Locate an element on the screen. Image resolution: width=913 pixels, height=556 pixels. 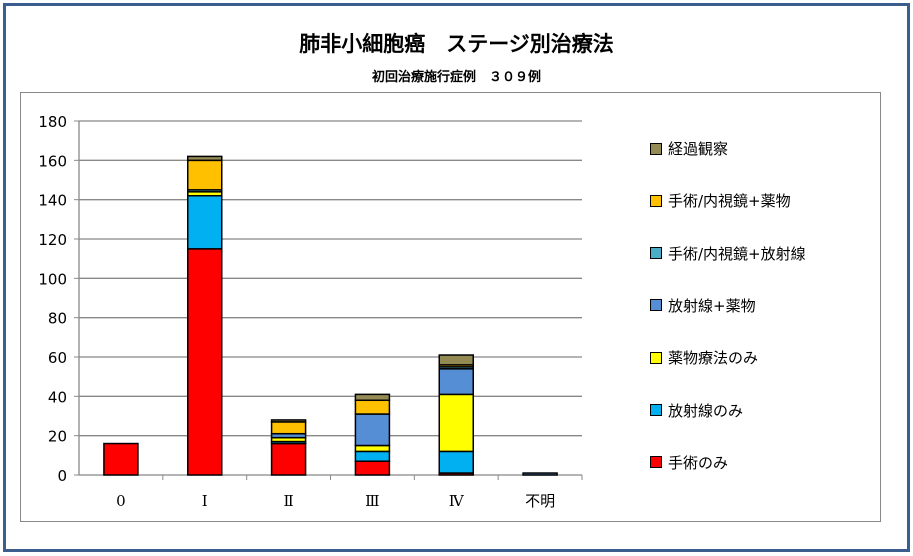
y-tick-label: 40 is located at coordinates (57, 397).